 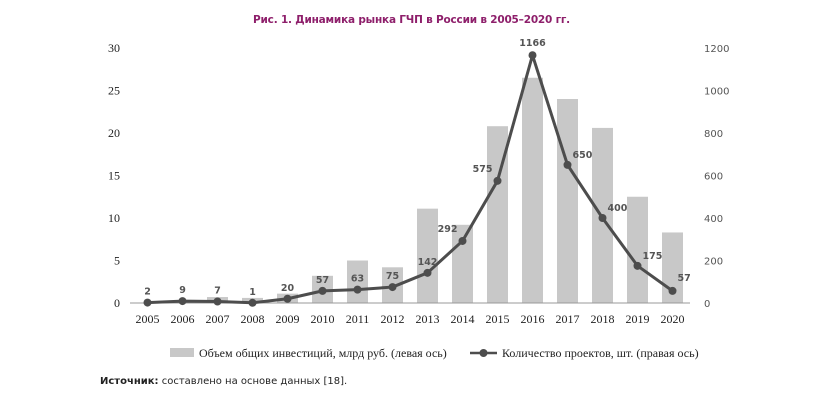 I want to click on x-tick-label: 2010, so click(x=323, y=319).